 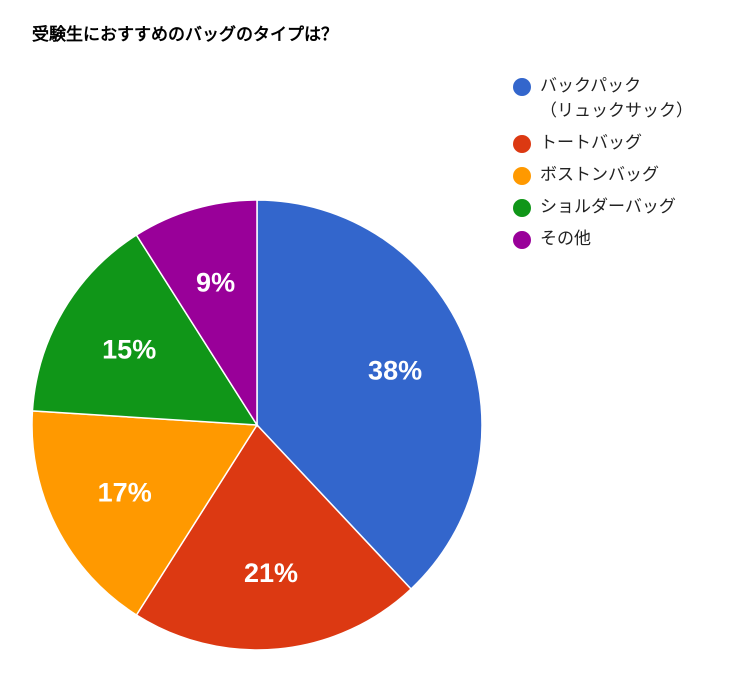 I want to click on slice-value-label-0: 38%, so click(x=395, y=370).